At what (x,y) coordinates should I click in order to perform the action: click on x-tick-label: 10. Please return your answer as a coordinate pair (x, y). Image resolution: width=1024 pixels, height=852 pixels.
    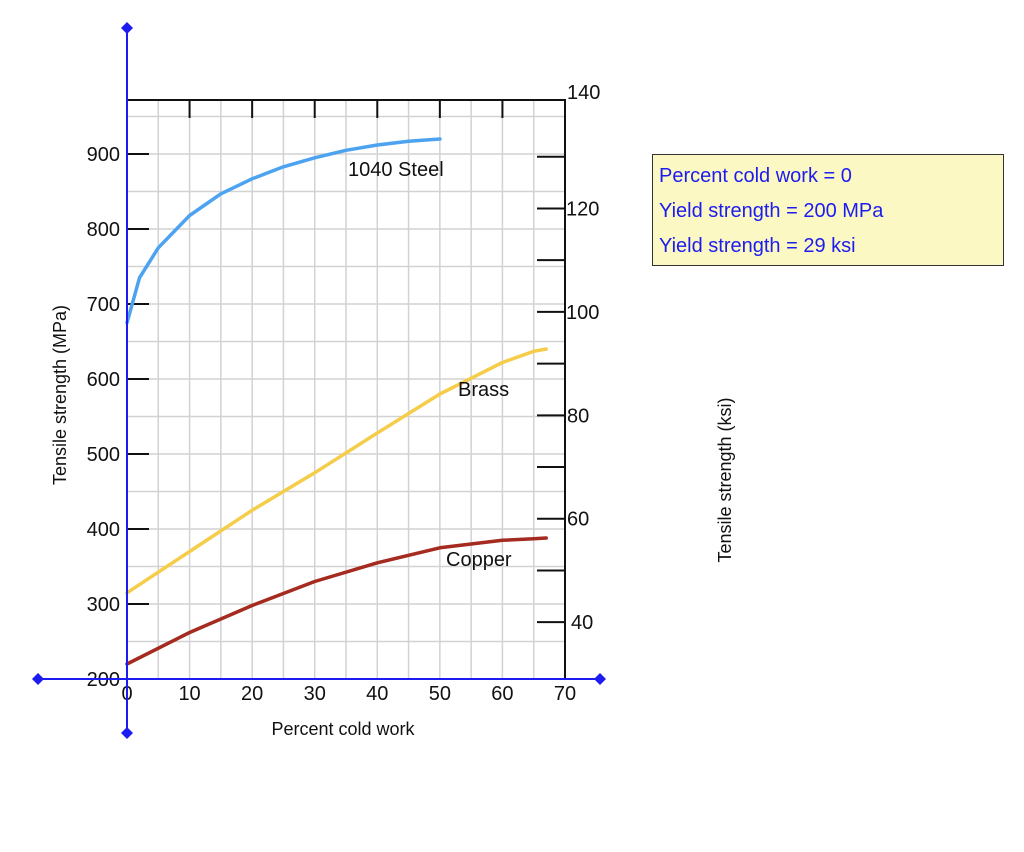
    Looking at the image, I should click on (189, 694).